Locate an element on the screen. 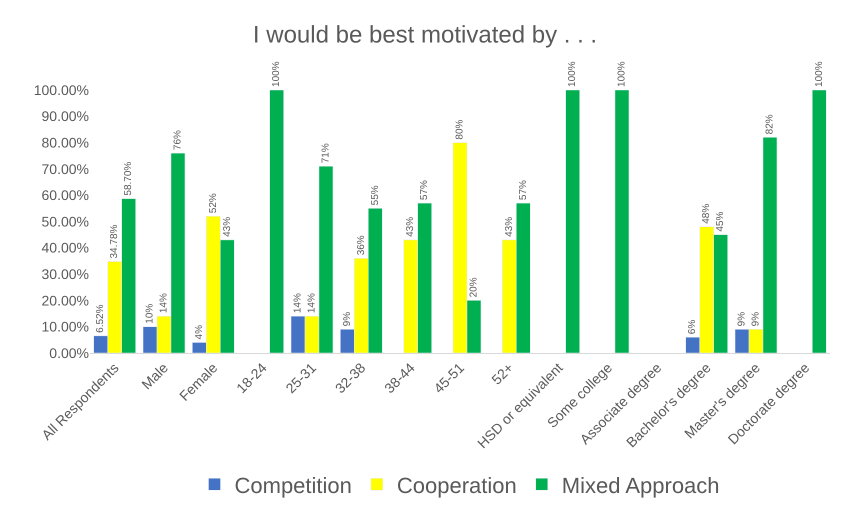  y-tick-label: 80.00% is located at coordinates (65, 142).